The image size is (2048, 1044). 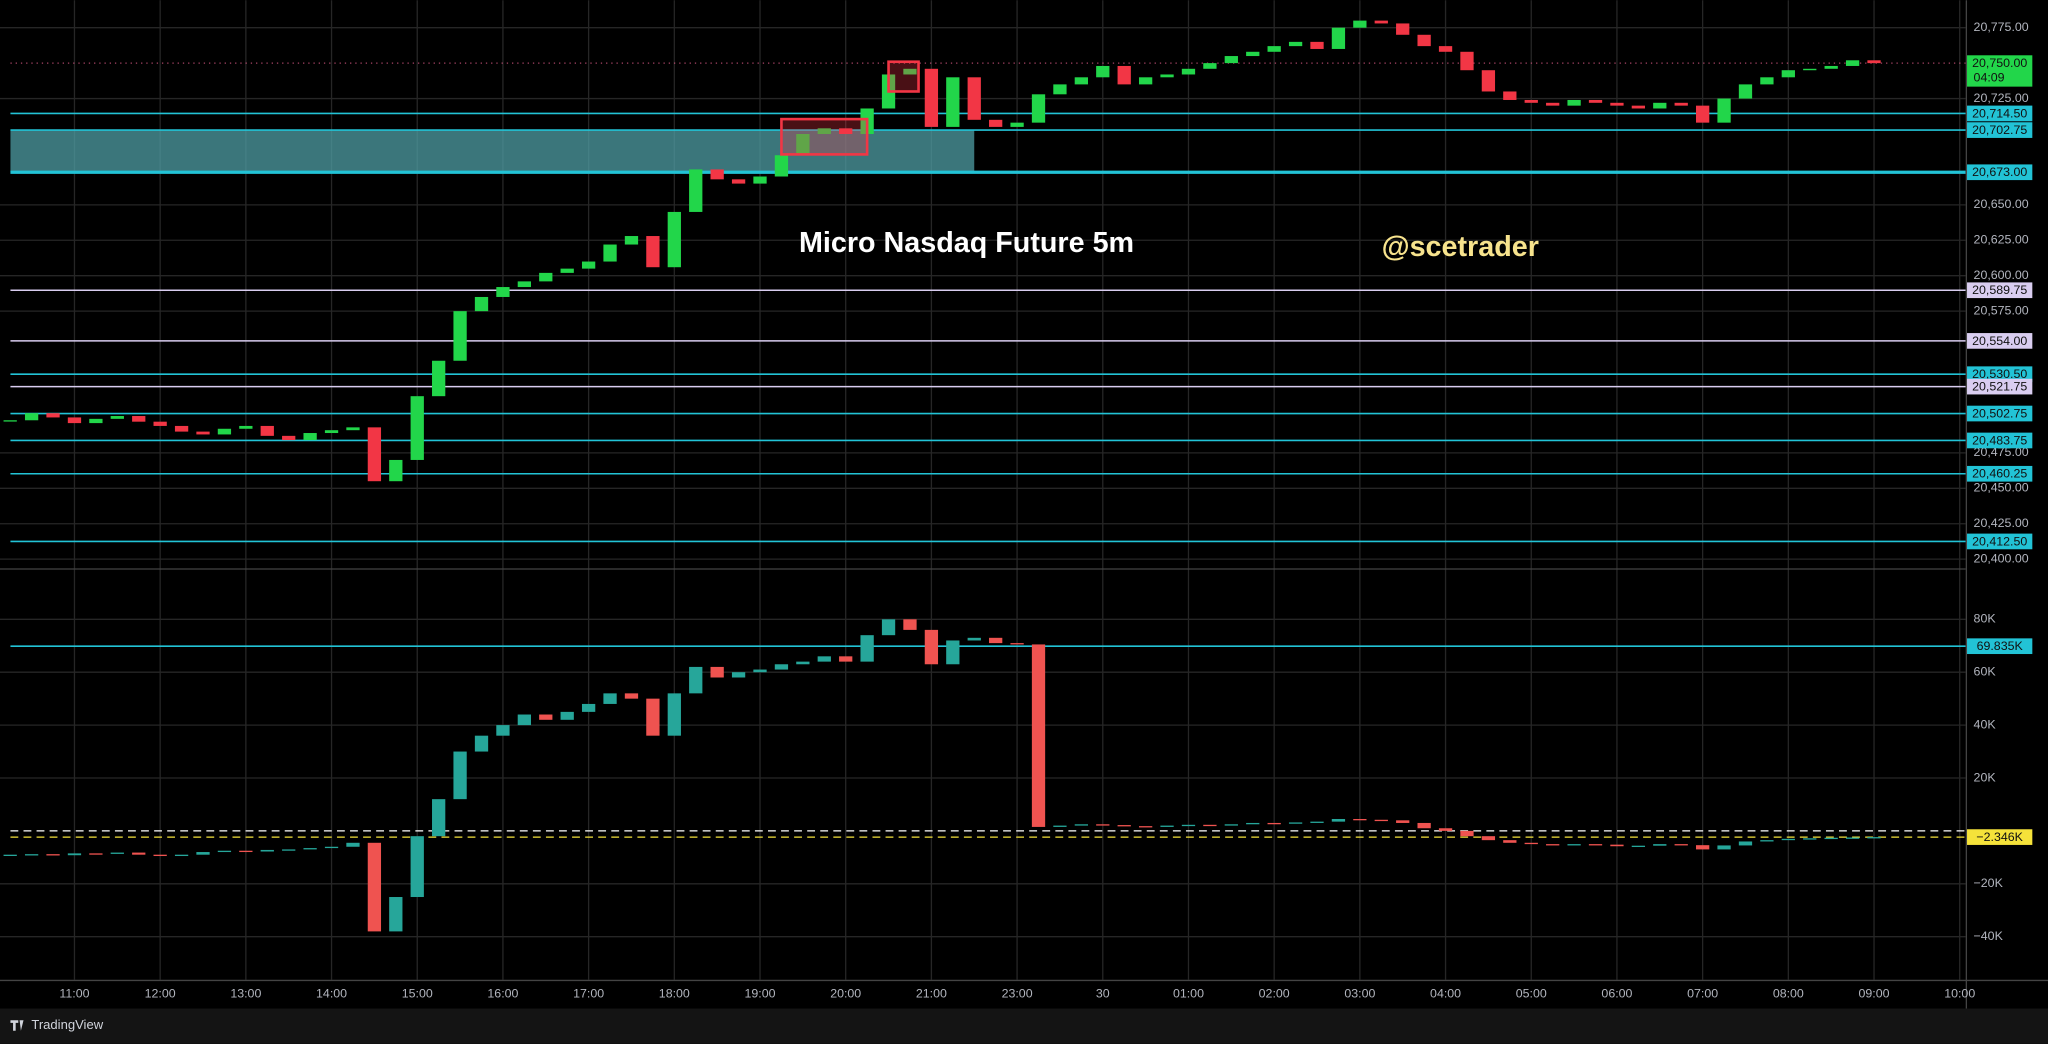 I want to click on highlight-box, so click(x=824, y=136).